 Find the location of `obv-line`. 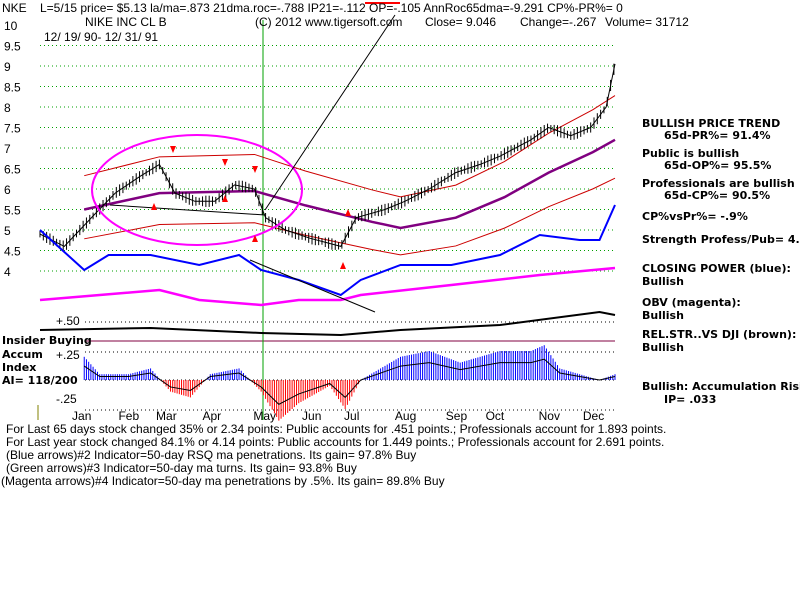

obv-line is located at coordinates (327, 286).